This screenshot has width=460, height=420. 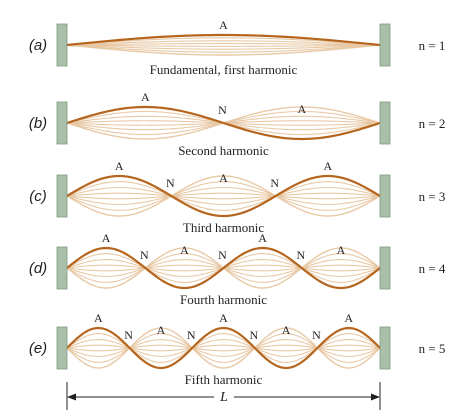 I want to click on harmonic-caption: Second harmonic, so click(x=223, y=150).